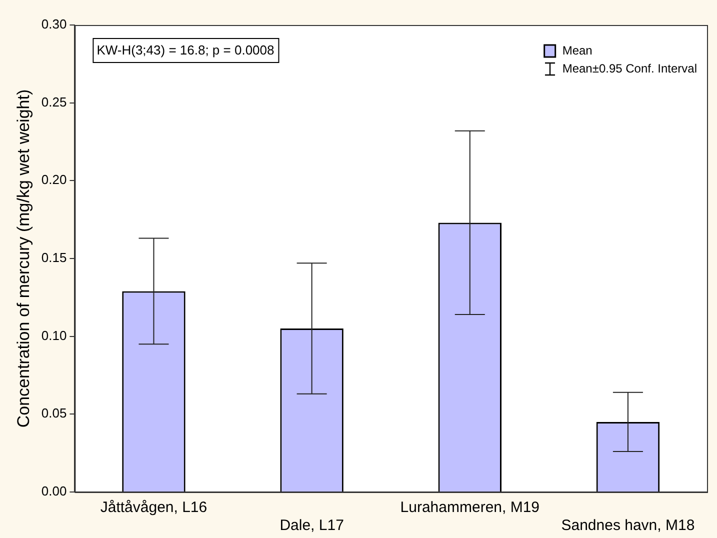 The image size is (717, 538). What do you see at coordinates (23, 258) in the screenshot?
I see `y-axis-title: Concentration of mercury (mg/kg wet weight)` at bounding box center [23, 258].